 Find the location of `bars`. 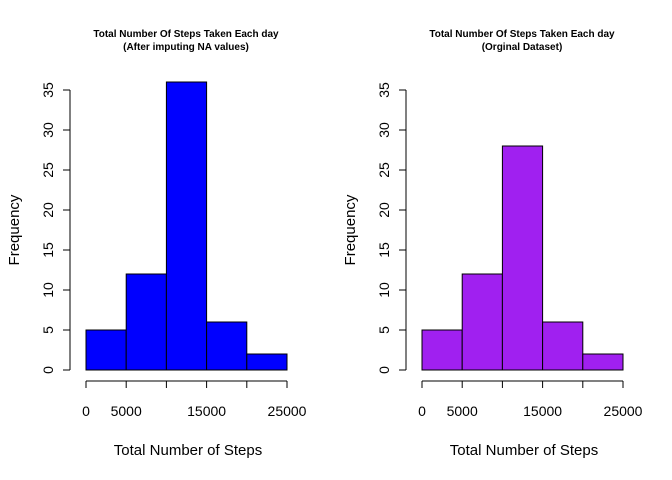

bars is located at coordinates (522, 258).